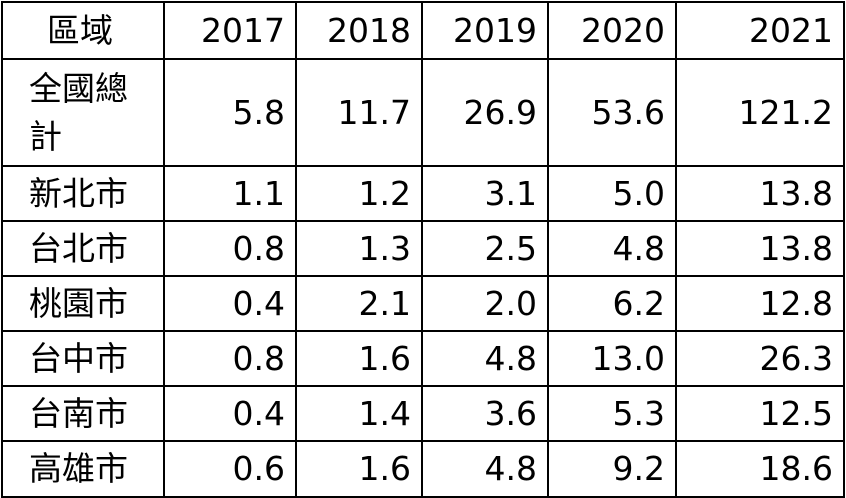  Describe the element at coordinates (612, 193) in the screenshot. I see `value-cell: 5.0` at that location.